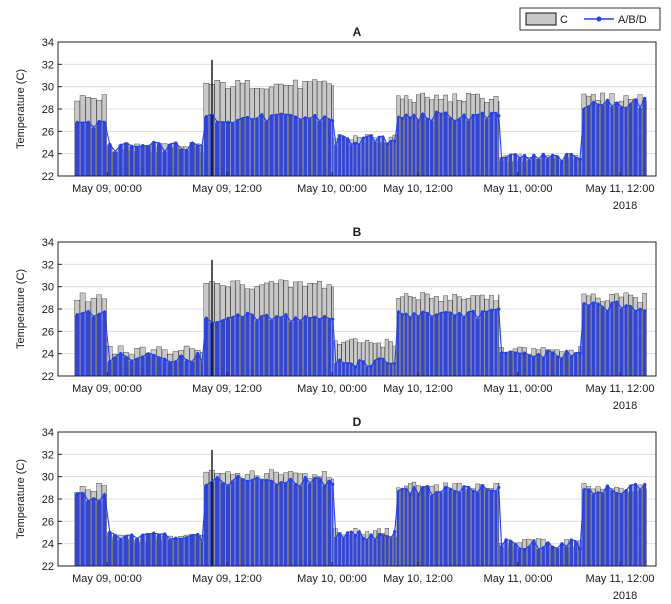 This screenshot has height=604, width=671. What do you see at coordinates (227, 579) in the screenshot?
I see `x-tick-label: May 09, 12:00` at bounding box center [227, 579].